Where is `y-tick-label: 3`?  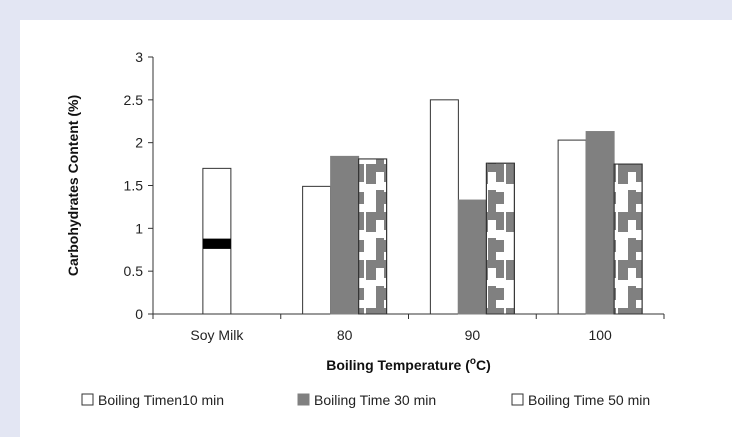 y-tick-label: 3 is located at coordinates (139, 57).